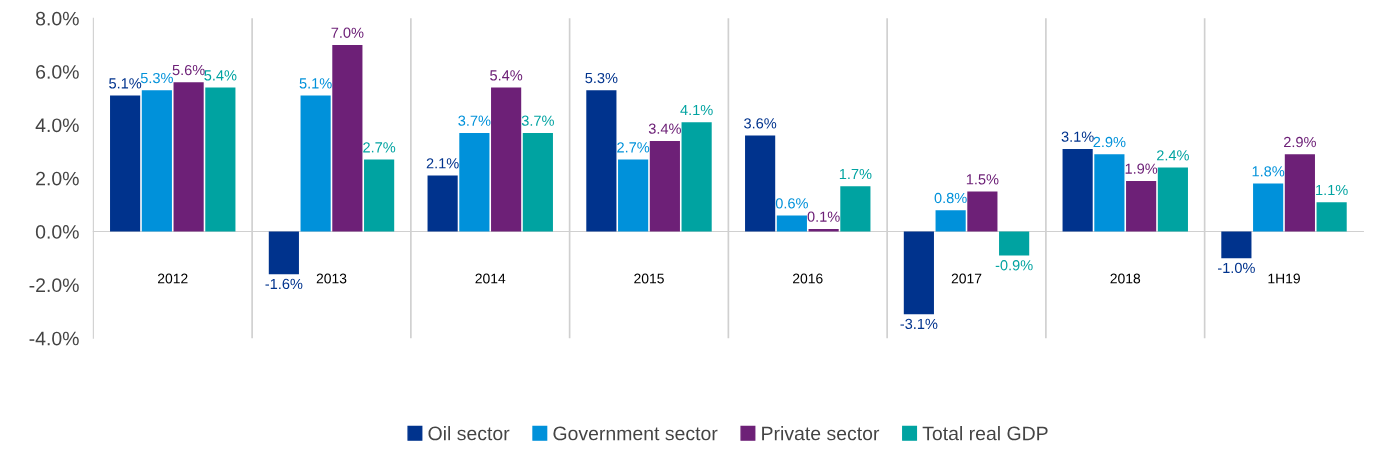 The image size is (1373, 457). What do you see at coordinates (57, 18) in the screenshot?
I see `y-tick-label: 8.0%` at bounding box center [57, 18].